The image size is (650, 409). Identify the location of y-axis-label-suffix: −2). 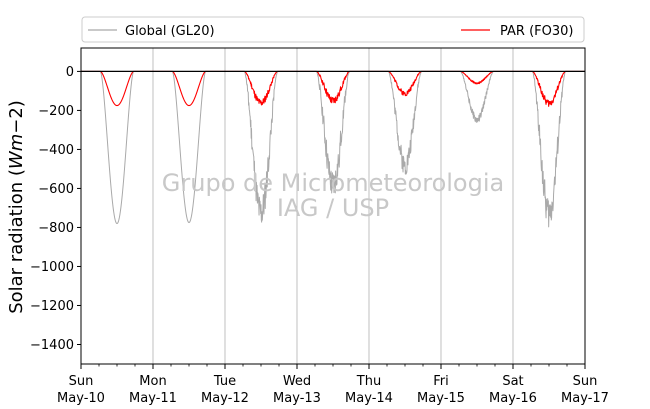
(16, 117).